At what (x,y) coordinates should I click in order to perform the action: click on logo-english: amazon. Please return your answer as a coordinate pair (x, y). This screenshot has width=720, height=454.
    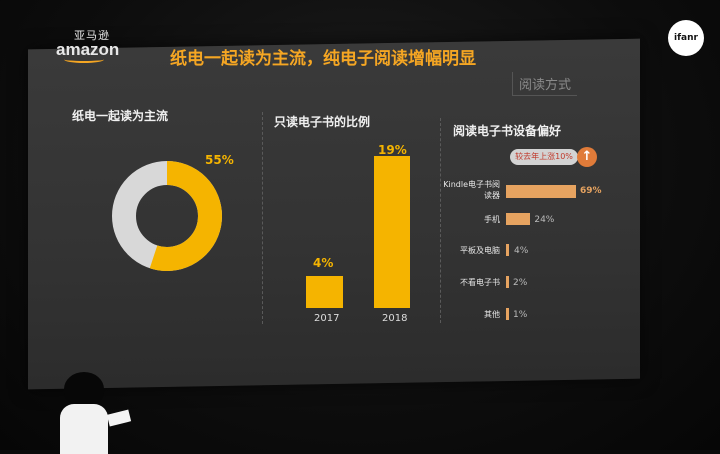
    Looking at the image, I should click on (88, 49).